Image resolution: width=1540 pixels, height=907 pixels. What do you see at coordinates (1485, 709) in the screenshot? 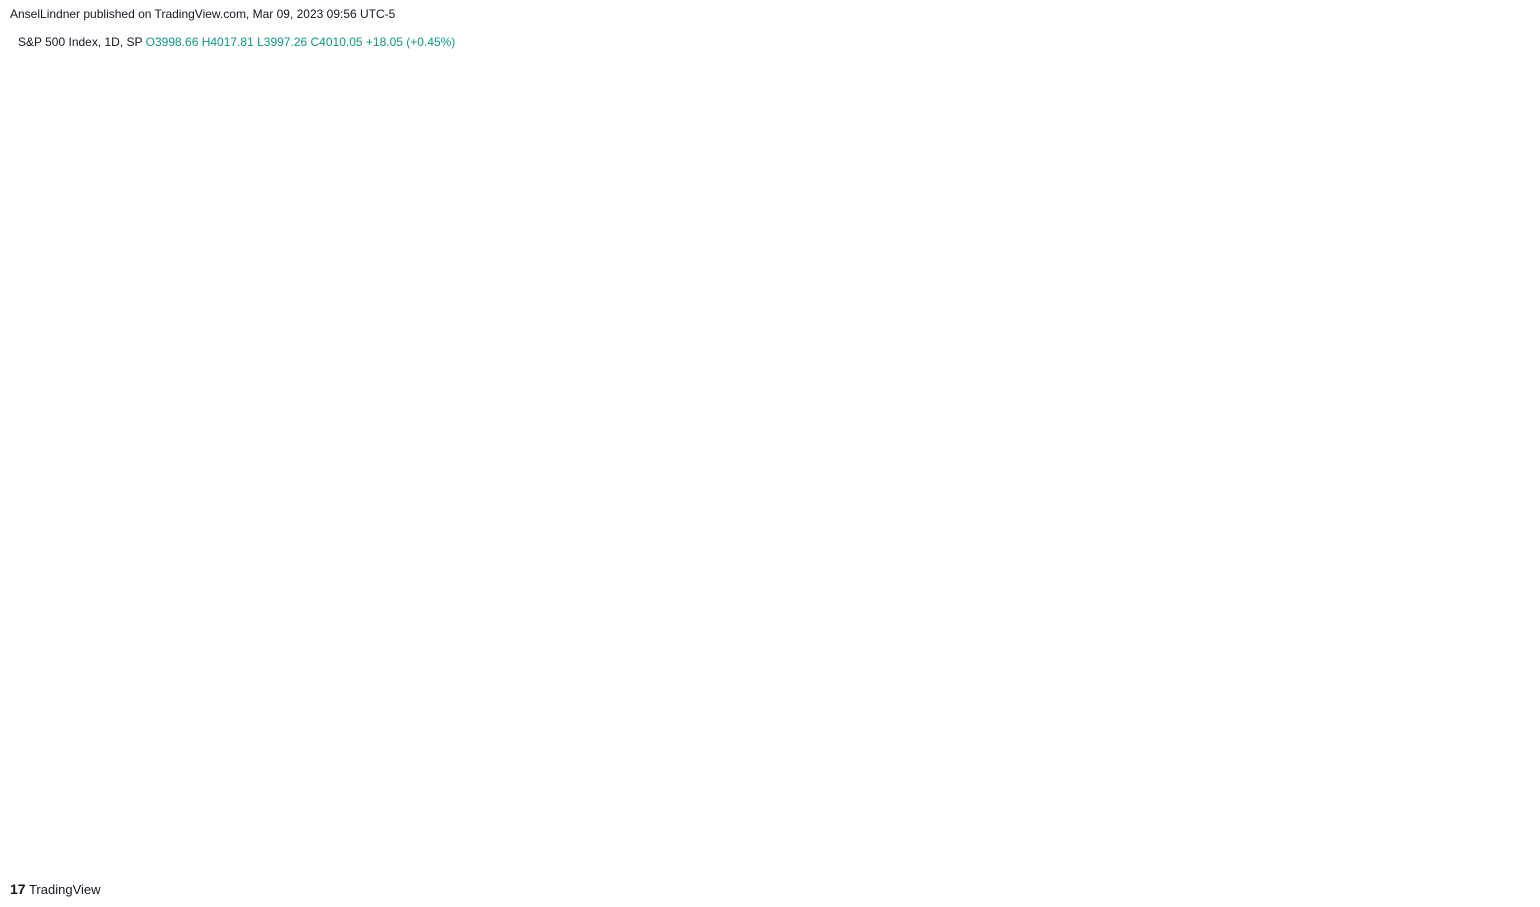
I see `y-tick-label: 3560.00` at bounding box center [1485, 709].